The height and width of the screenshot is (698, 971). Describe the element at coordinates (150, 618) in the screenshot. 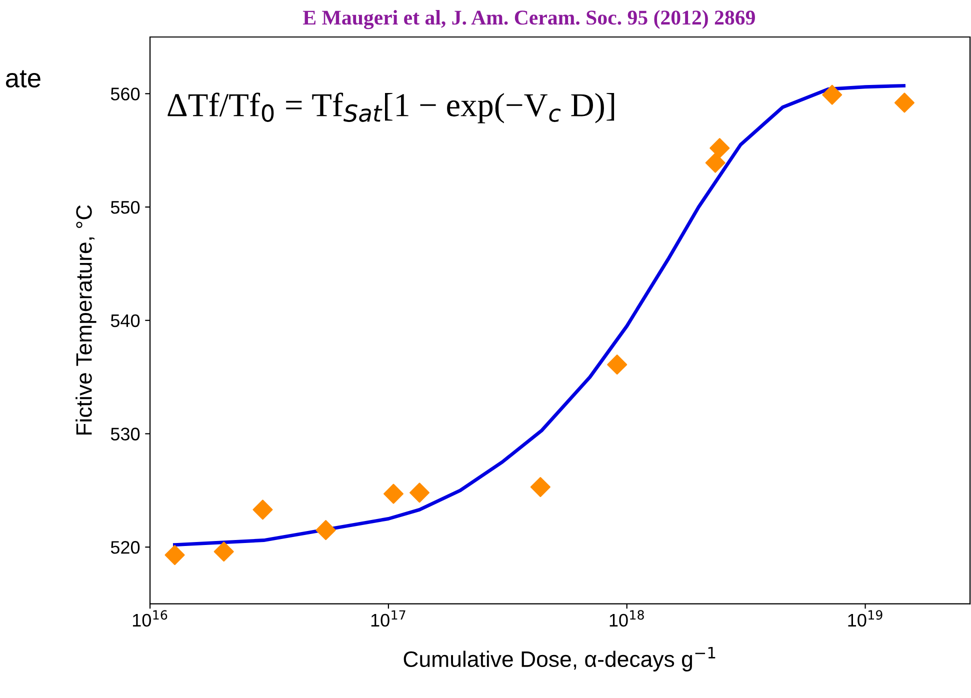

I see `x-tick-label: 10$^{16}$` at that location.